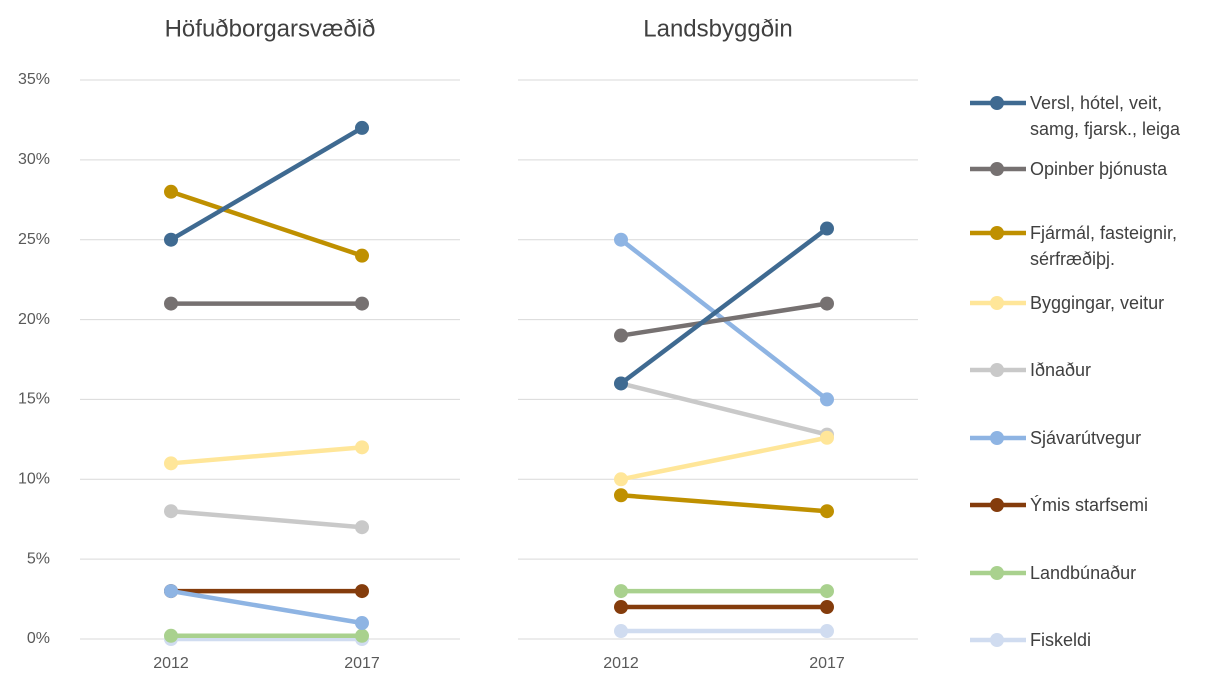  What do you see at coordinates (34, 399) in the screenshot?
I see `y-tick-label: 15%` at bounding box center [34, 399].